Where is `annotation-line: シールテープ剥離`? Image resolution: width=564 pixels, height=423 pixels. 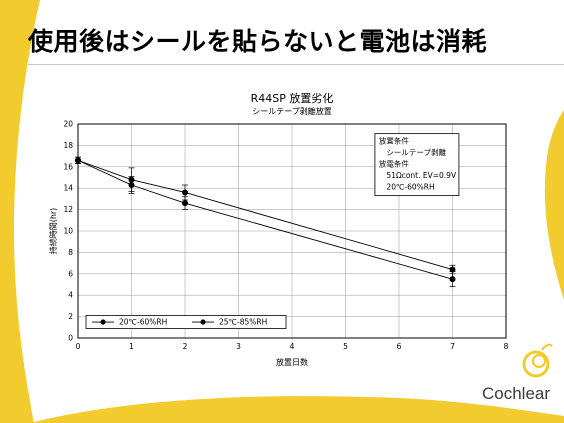 annotation-line: シールテープ剥離 is located at coordinates (413, 152).